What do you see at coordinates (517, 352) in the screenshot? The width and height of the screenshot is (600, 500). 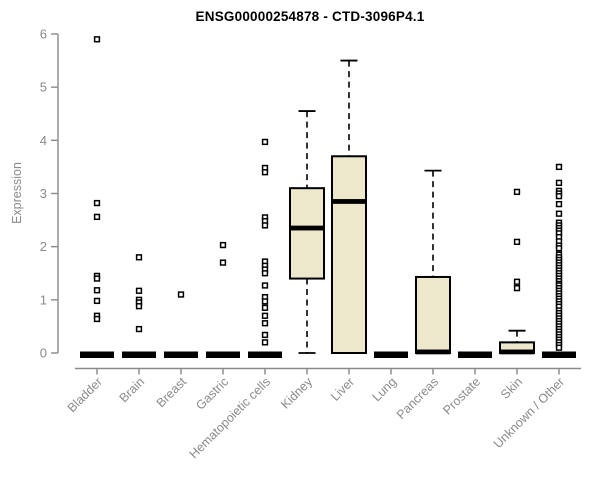 I see `median-skin` at bounding box center [517, 352].